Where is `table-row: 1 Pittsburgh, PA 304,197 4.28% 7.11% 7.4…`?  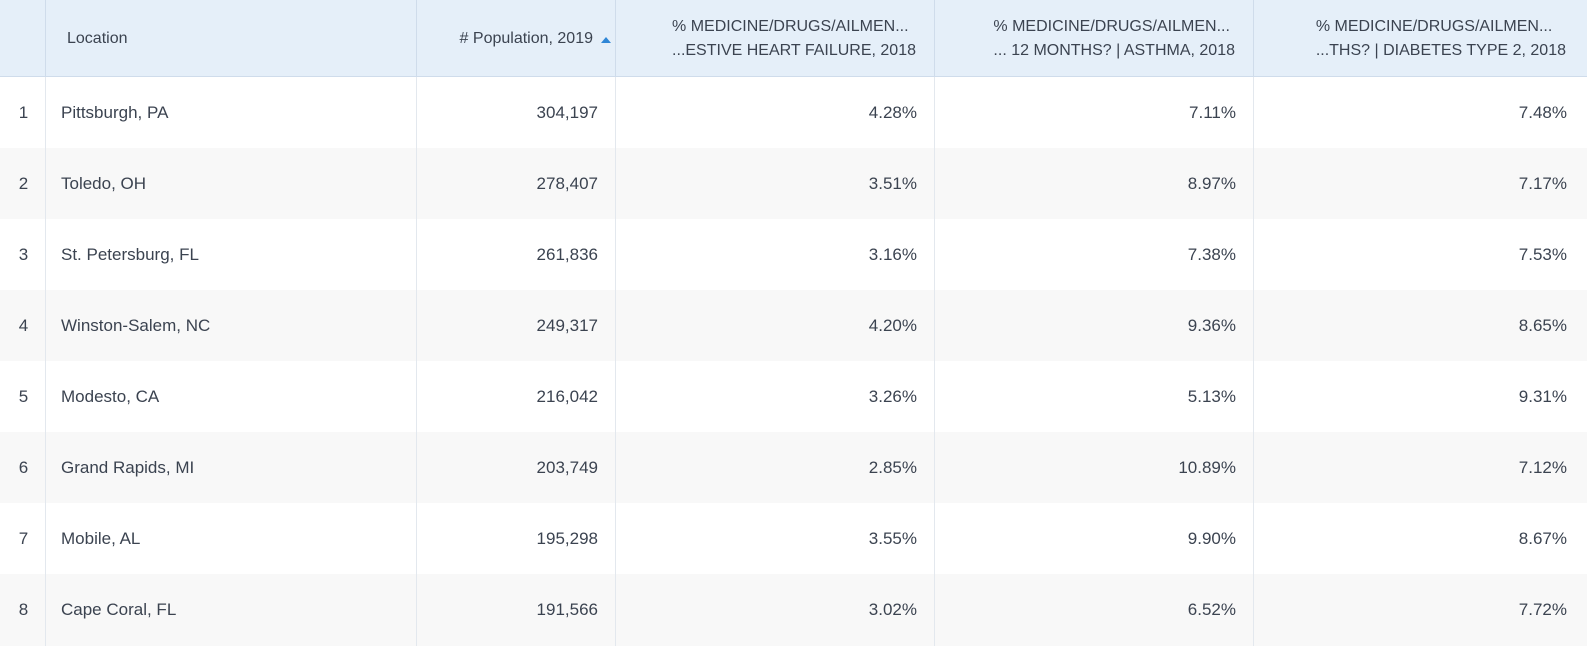 table-row: 1 Pittsburgh, PA 304,197 4.28% 7.11% 7.4… is located at coordinates (793, 112).